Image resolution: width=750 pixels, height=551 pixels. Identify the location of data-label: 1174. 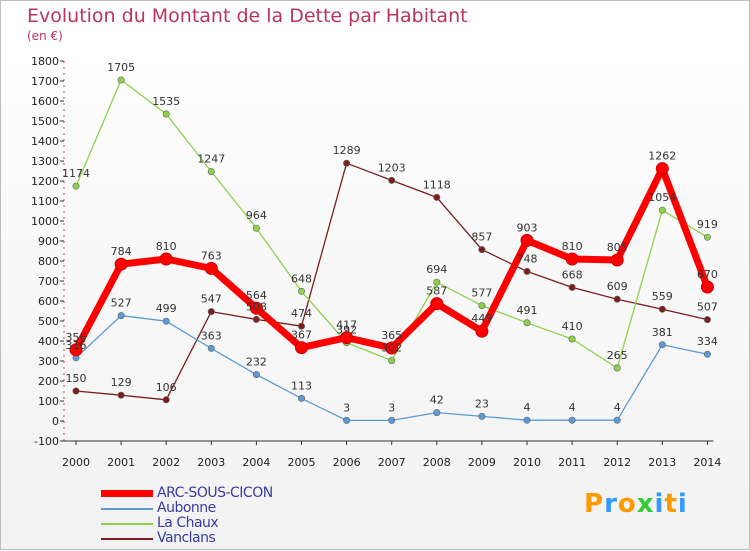
(76, 173).